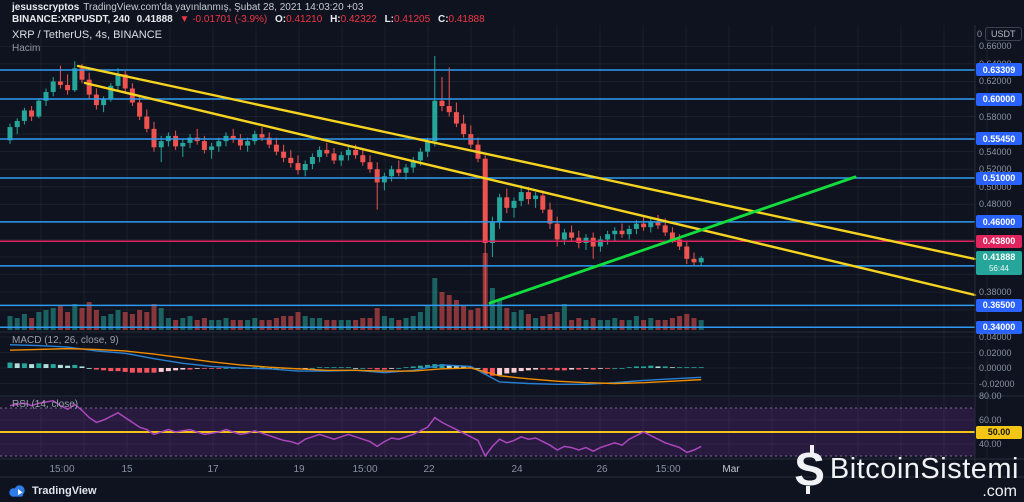  I want to click on tradingview-attribution: TradingView, so click(53, 491).